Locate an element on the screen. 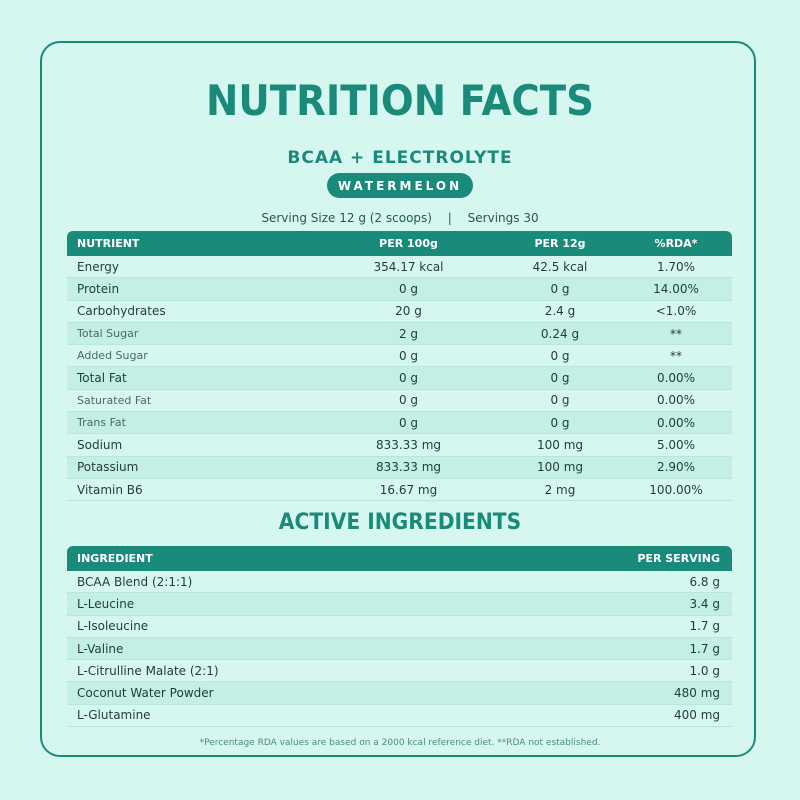 The height and width of the screenshot is (800, 800). ingredient-row: BCAA Blend (2:1:1) 6.8 g is located at coordinates (399, 582).